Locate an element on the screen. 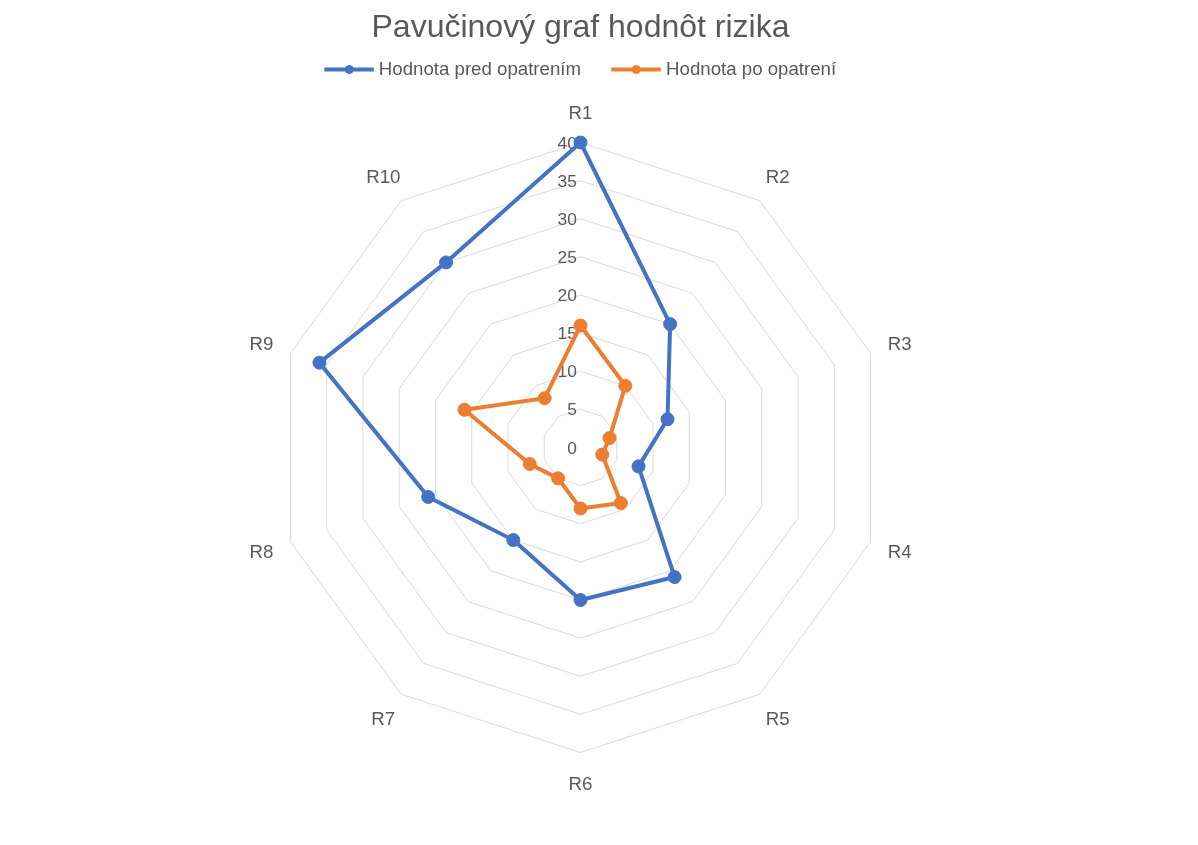 Image resolution: width=1198 pixels, height=845 pixels. spoke-label: R6 is located at coordinates (580, 783).